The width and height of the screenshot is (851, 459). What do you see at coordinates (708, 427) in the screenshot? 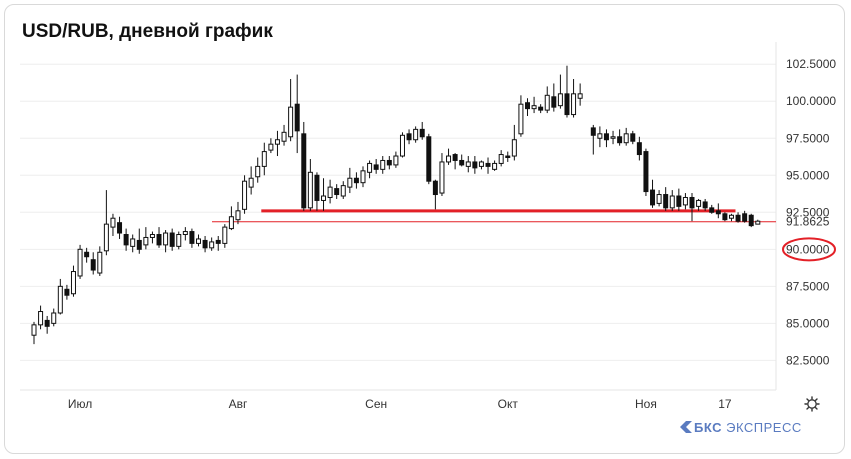
I see `brand-name: БКС` at bounding box center [708, 427].